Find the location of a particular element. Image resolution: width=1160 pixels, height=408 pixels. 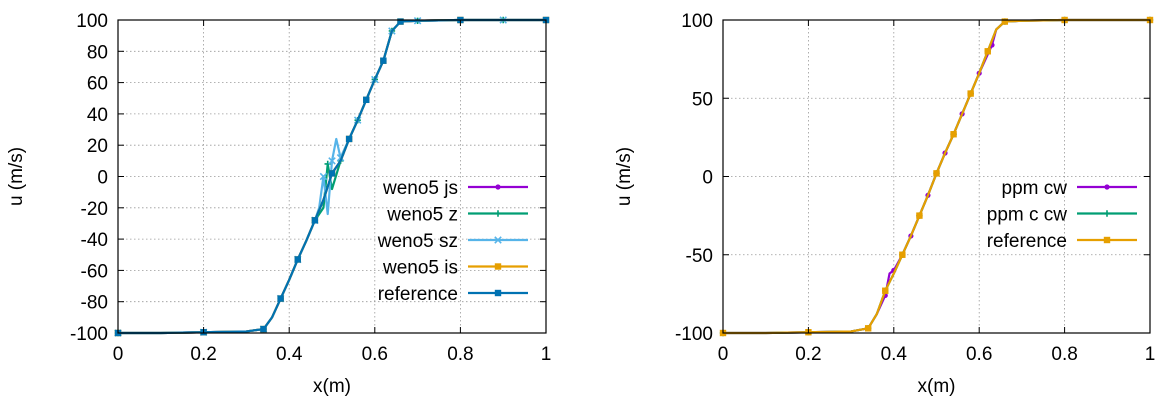

chart1-ytick-label: -40 is located at coordinates (94, 240).